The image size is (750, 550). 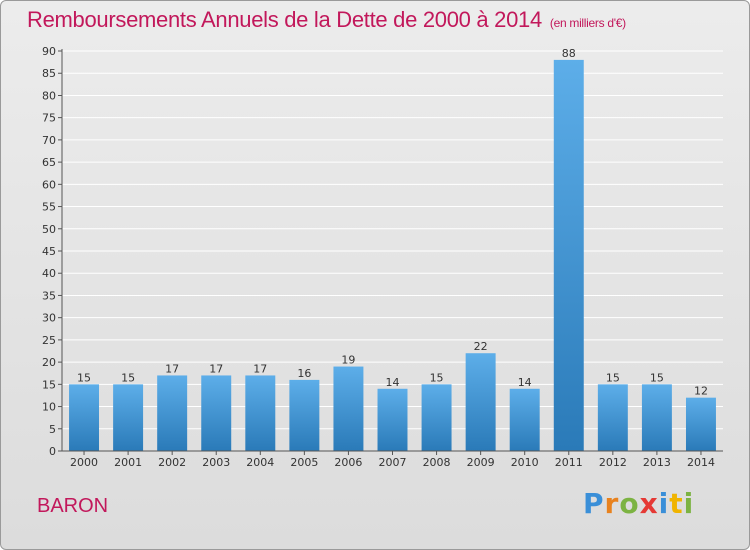 I want to click on value-label-2001: 15, so click(x=128, y=377).